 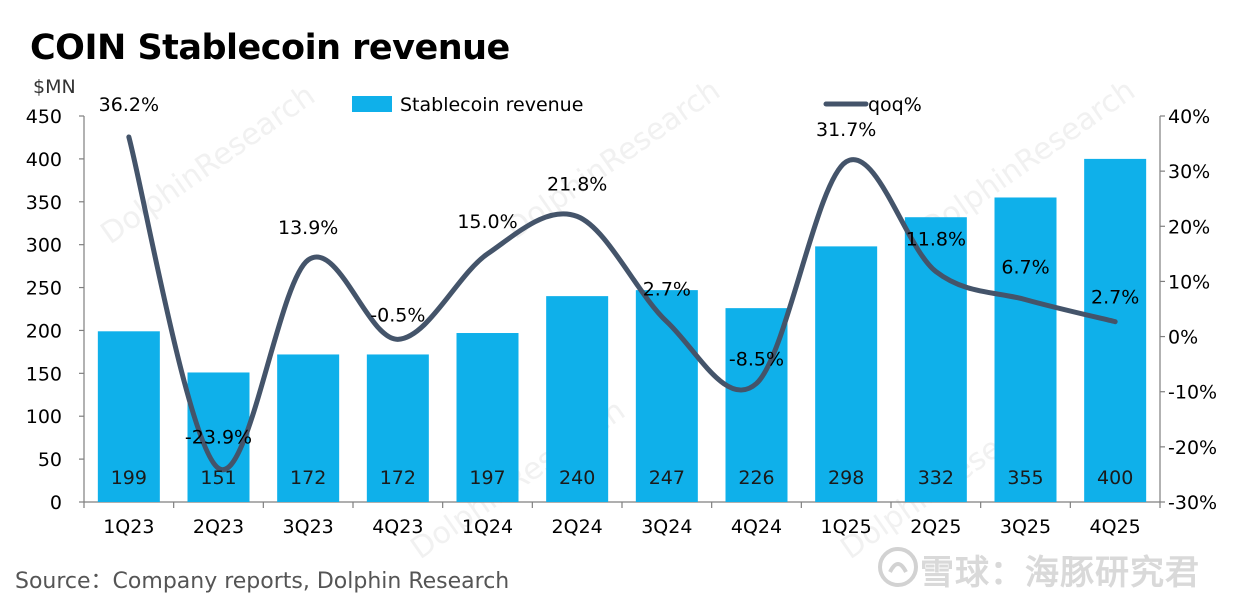 I want to click on x-tick-label: 4Q24, so click(x=756, y=527).